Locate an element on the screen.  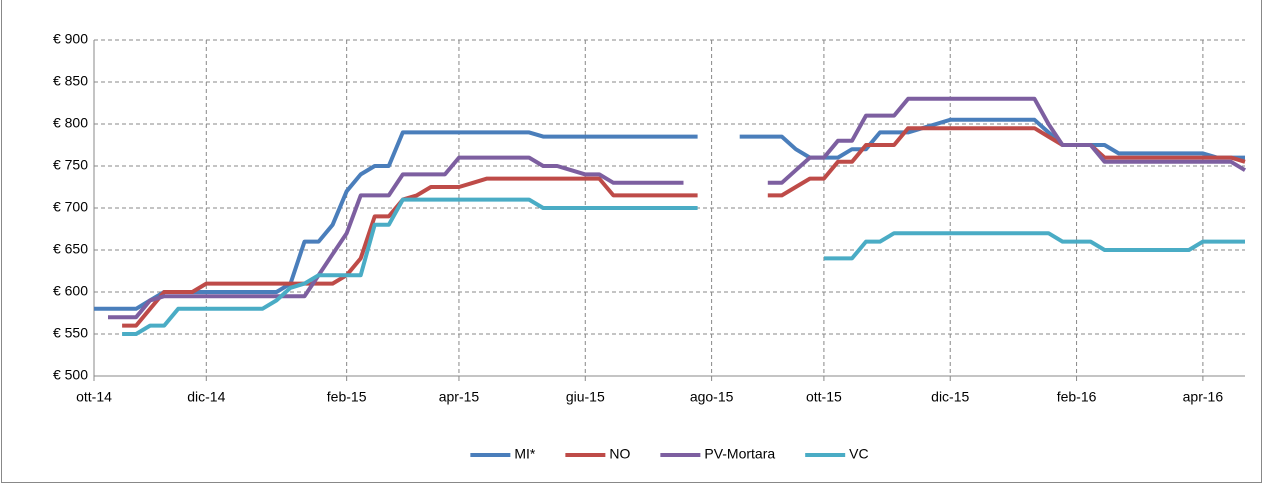
legend-label: NO is located at coordinates (619, 454).